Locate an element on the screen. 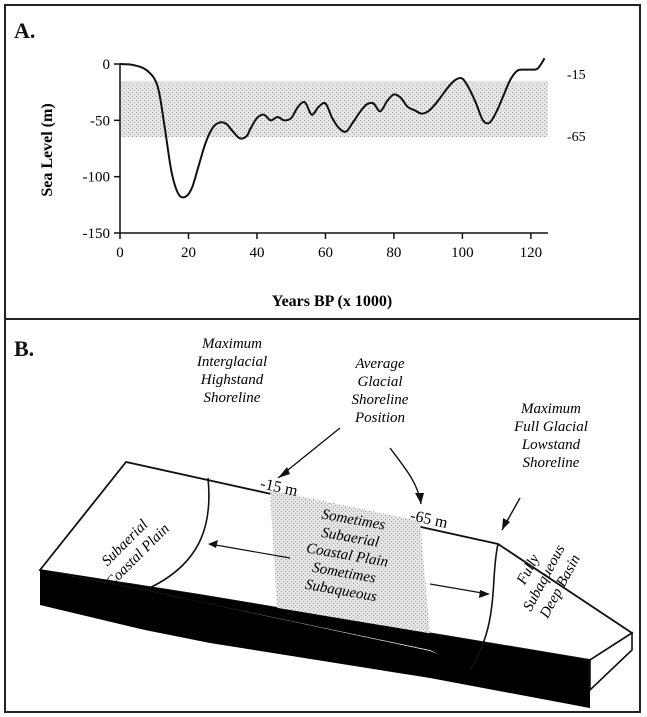 The width and height of the screenshot is (647, 717). y-tick-label: -150 is located at coordinates (97, 234).